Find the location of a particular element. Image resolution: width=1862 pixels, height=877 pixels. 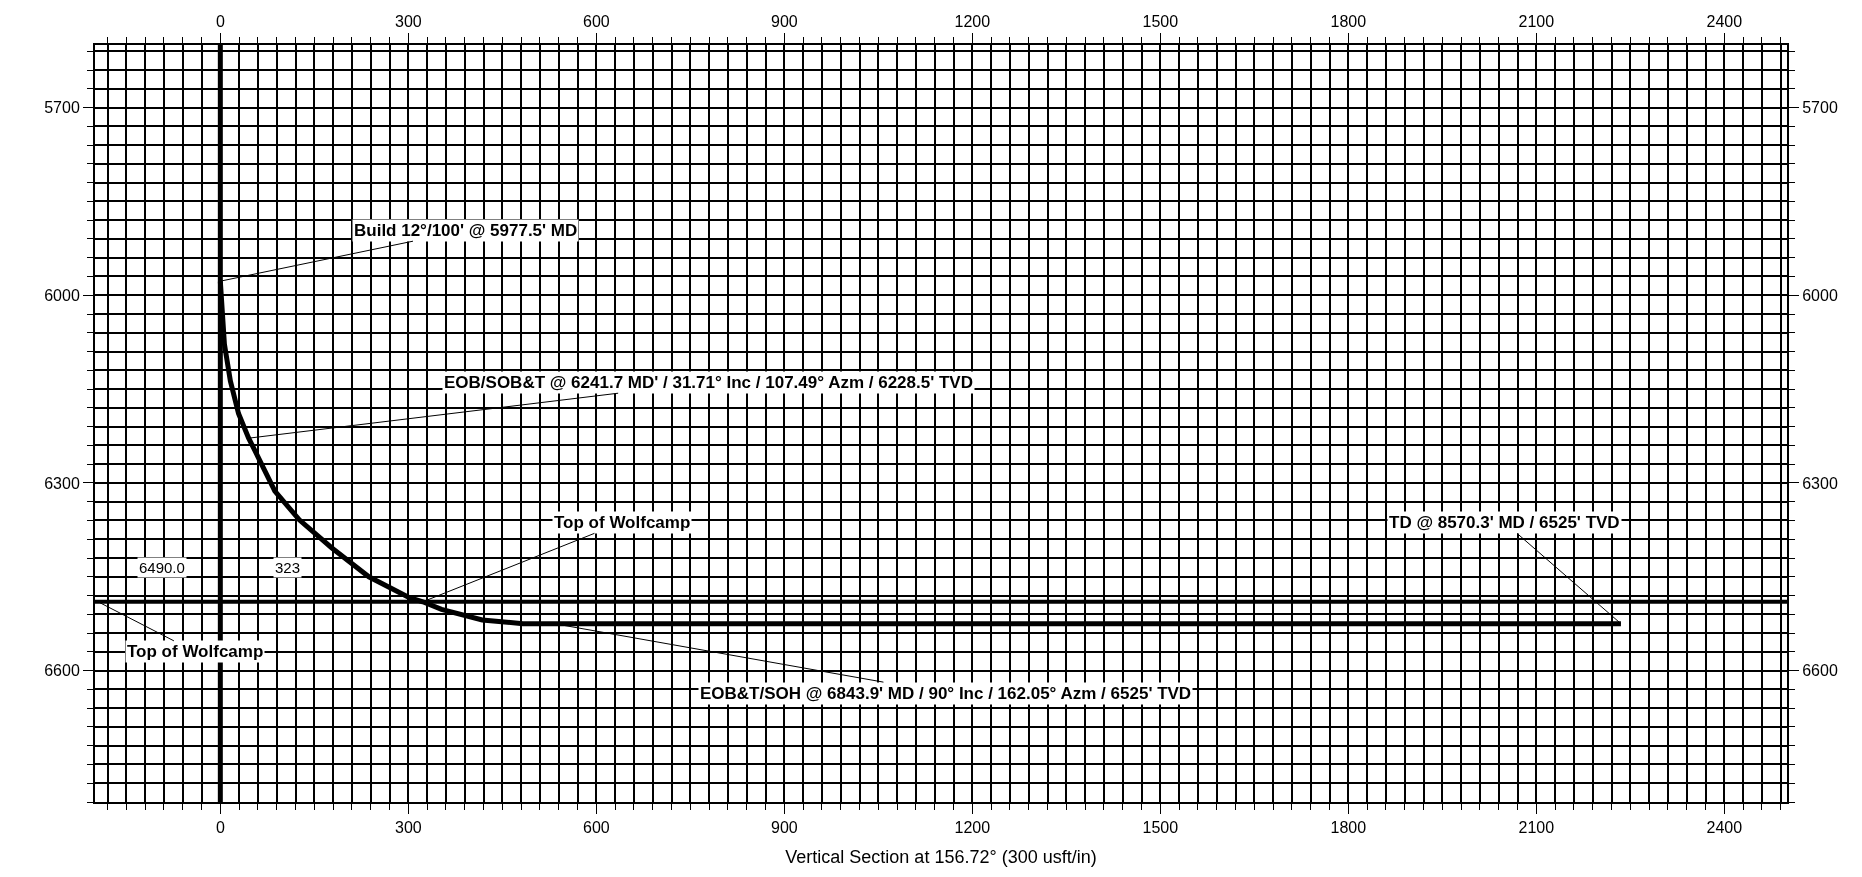

x2-tick-label: 300 is located at coordinates (408, 828).